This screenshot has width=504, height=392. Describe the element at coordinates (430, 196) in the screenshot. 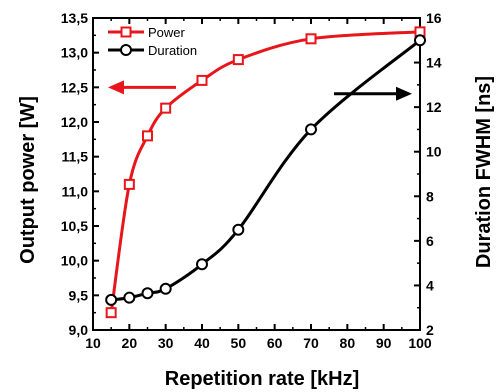

I see `right-y-tick-label: 8` at that location.